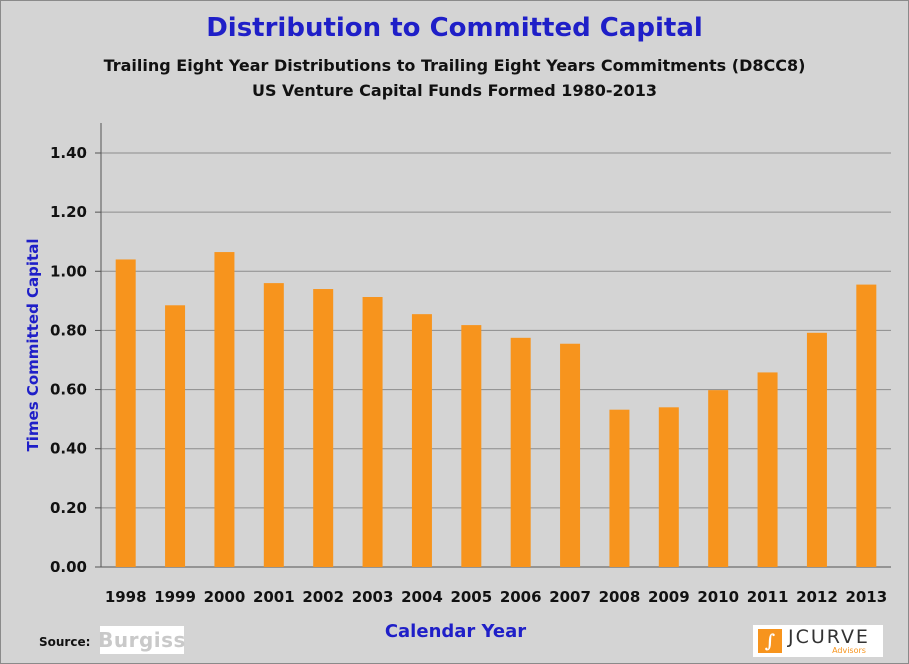 The image size is (909, 664). I want to click on bar-2002, so click(323, 428).